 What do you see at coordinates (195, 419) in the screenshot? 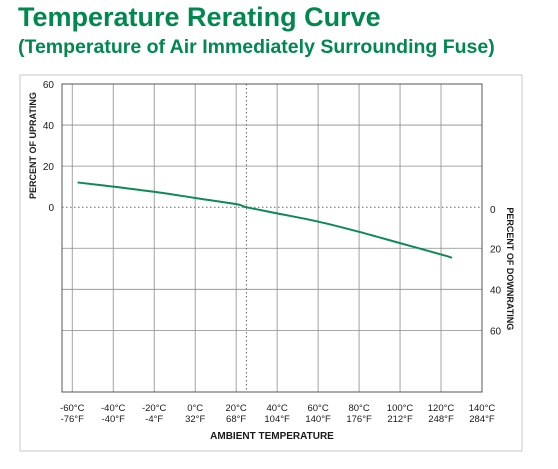
I see `x-tick-label-fahrenheit: 32°F` at bounding box center [195, 419].